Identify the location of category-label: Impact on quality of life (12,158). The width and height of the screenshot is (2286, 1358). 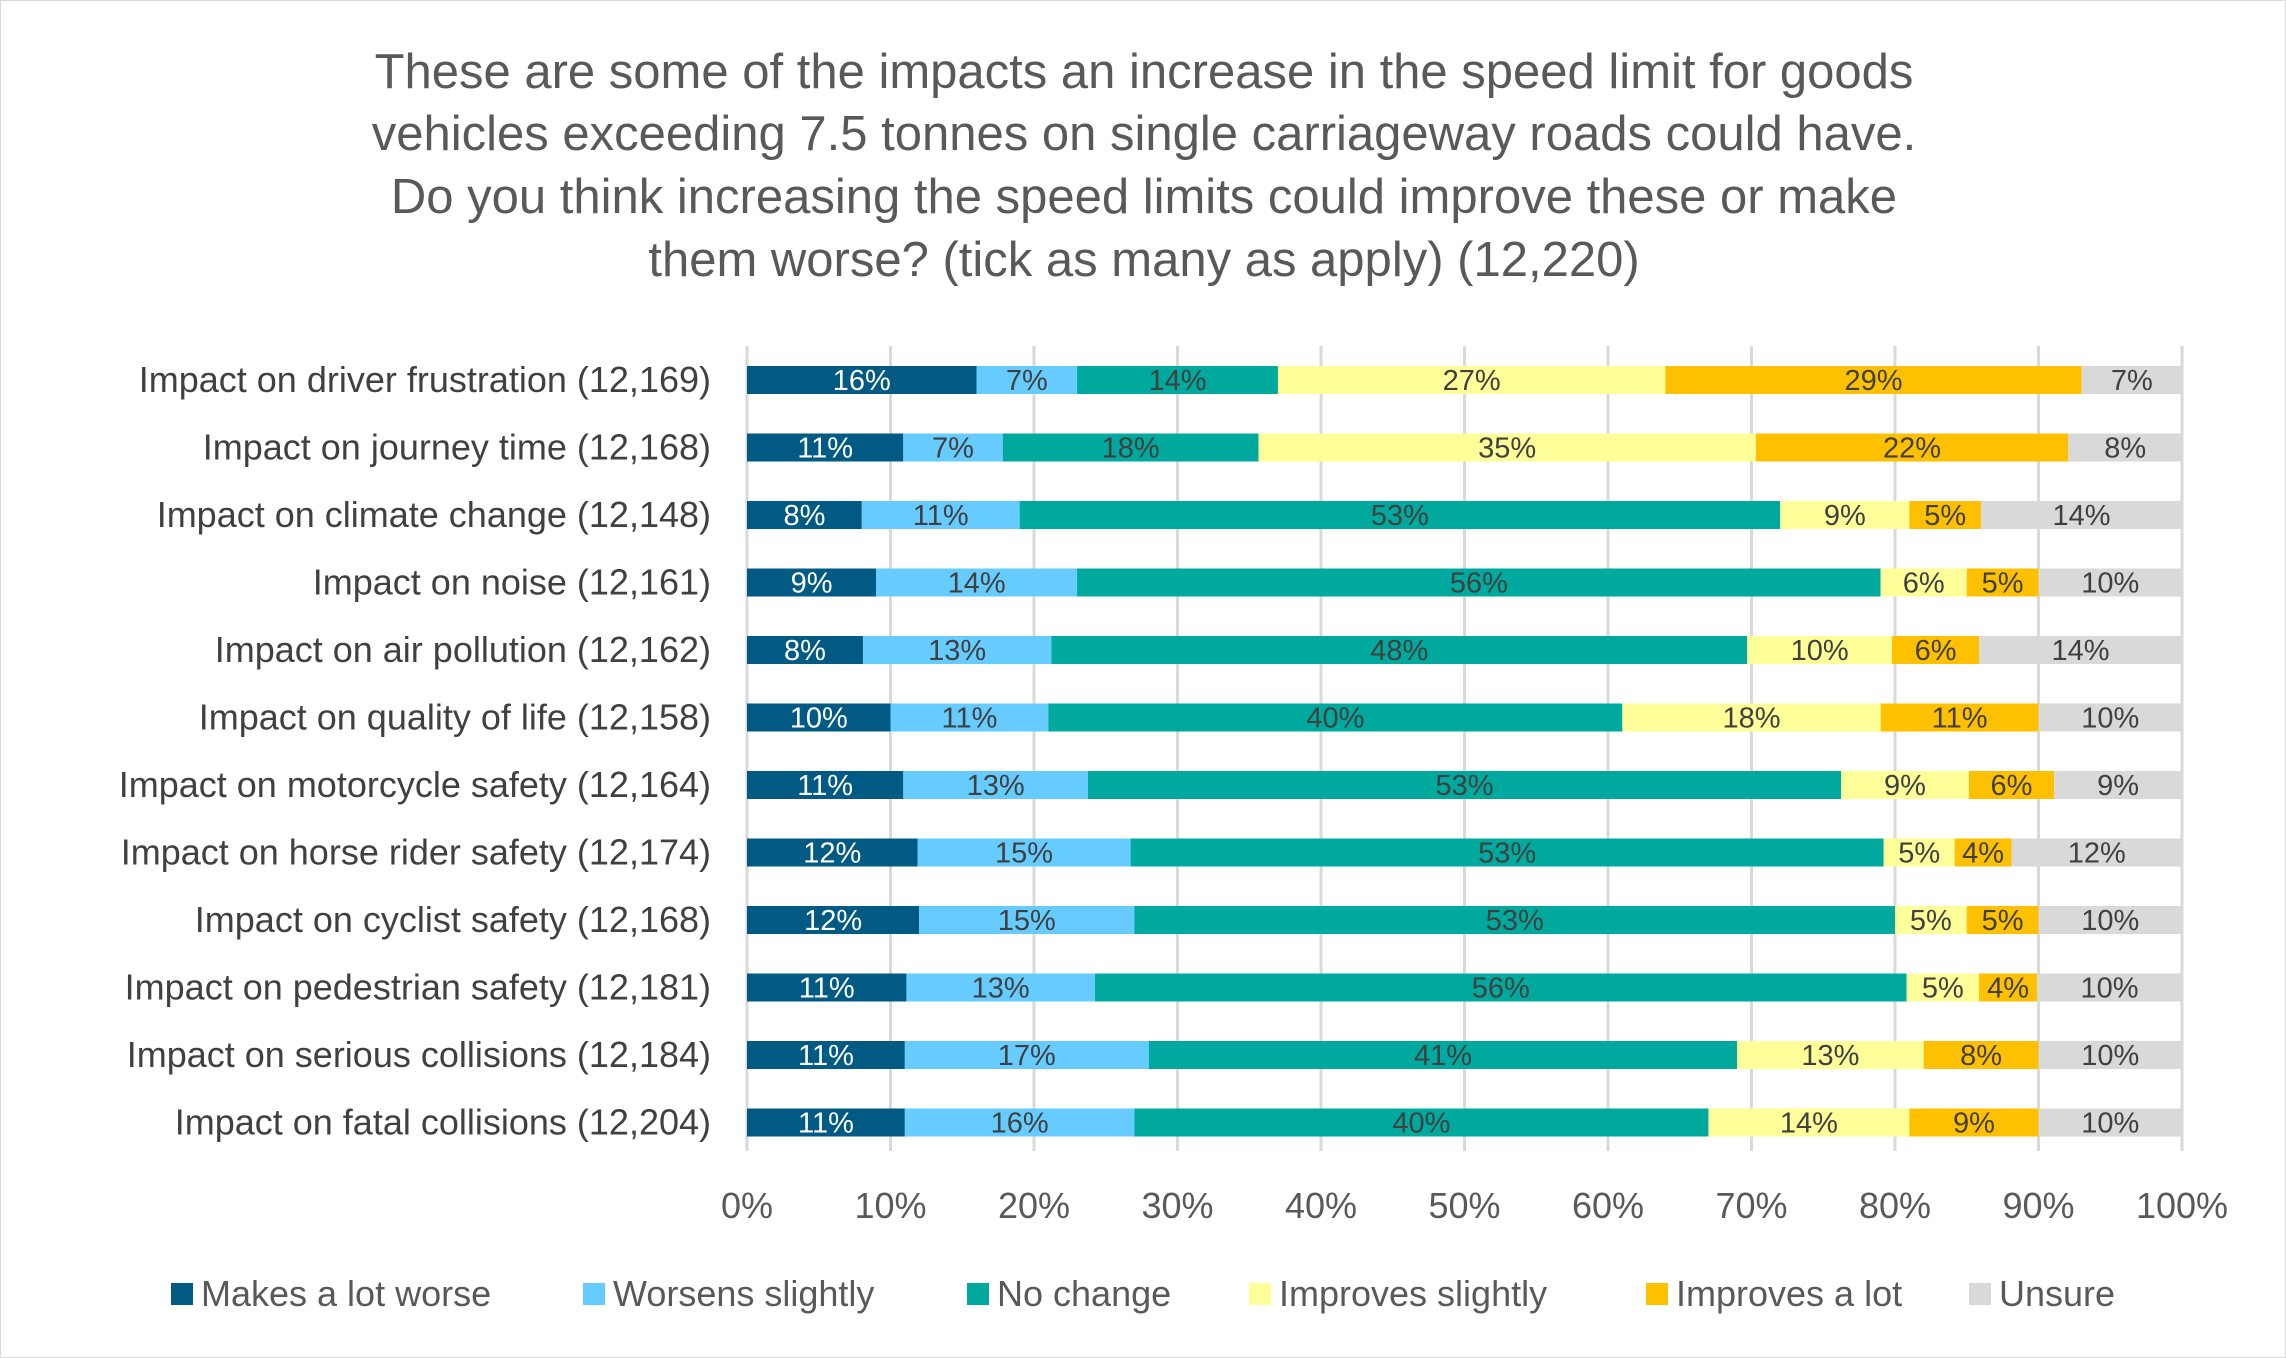
(455, 717).